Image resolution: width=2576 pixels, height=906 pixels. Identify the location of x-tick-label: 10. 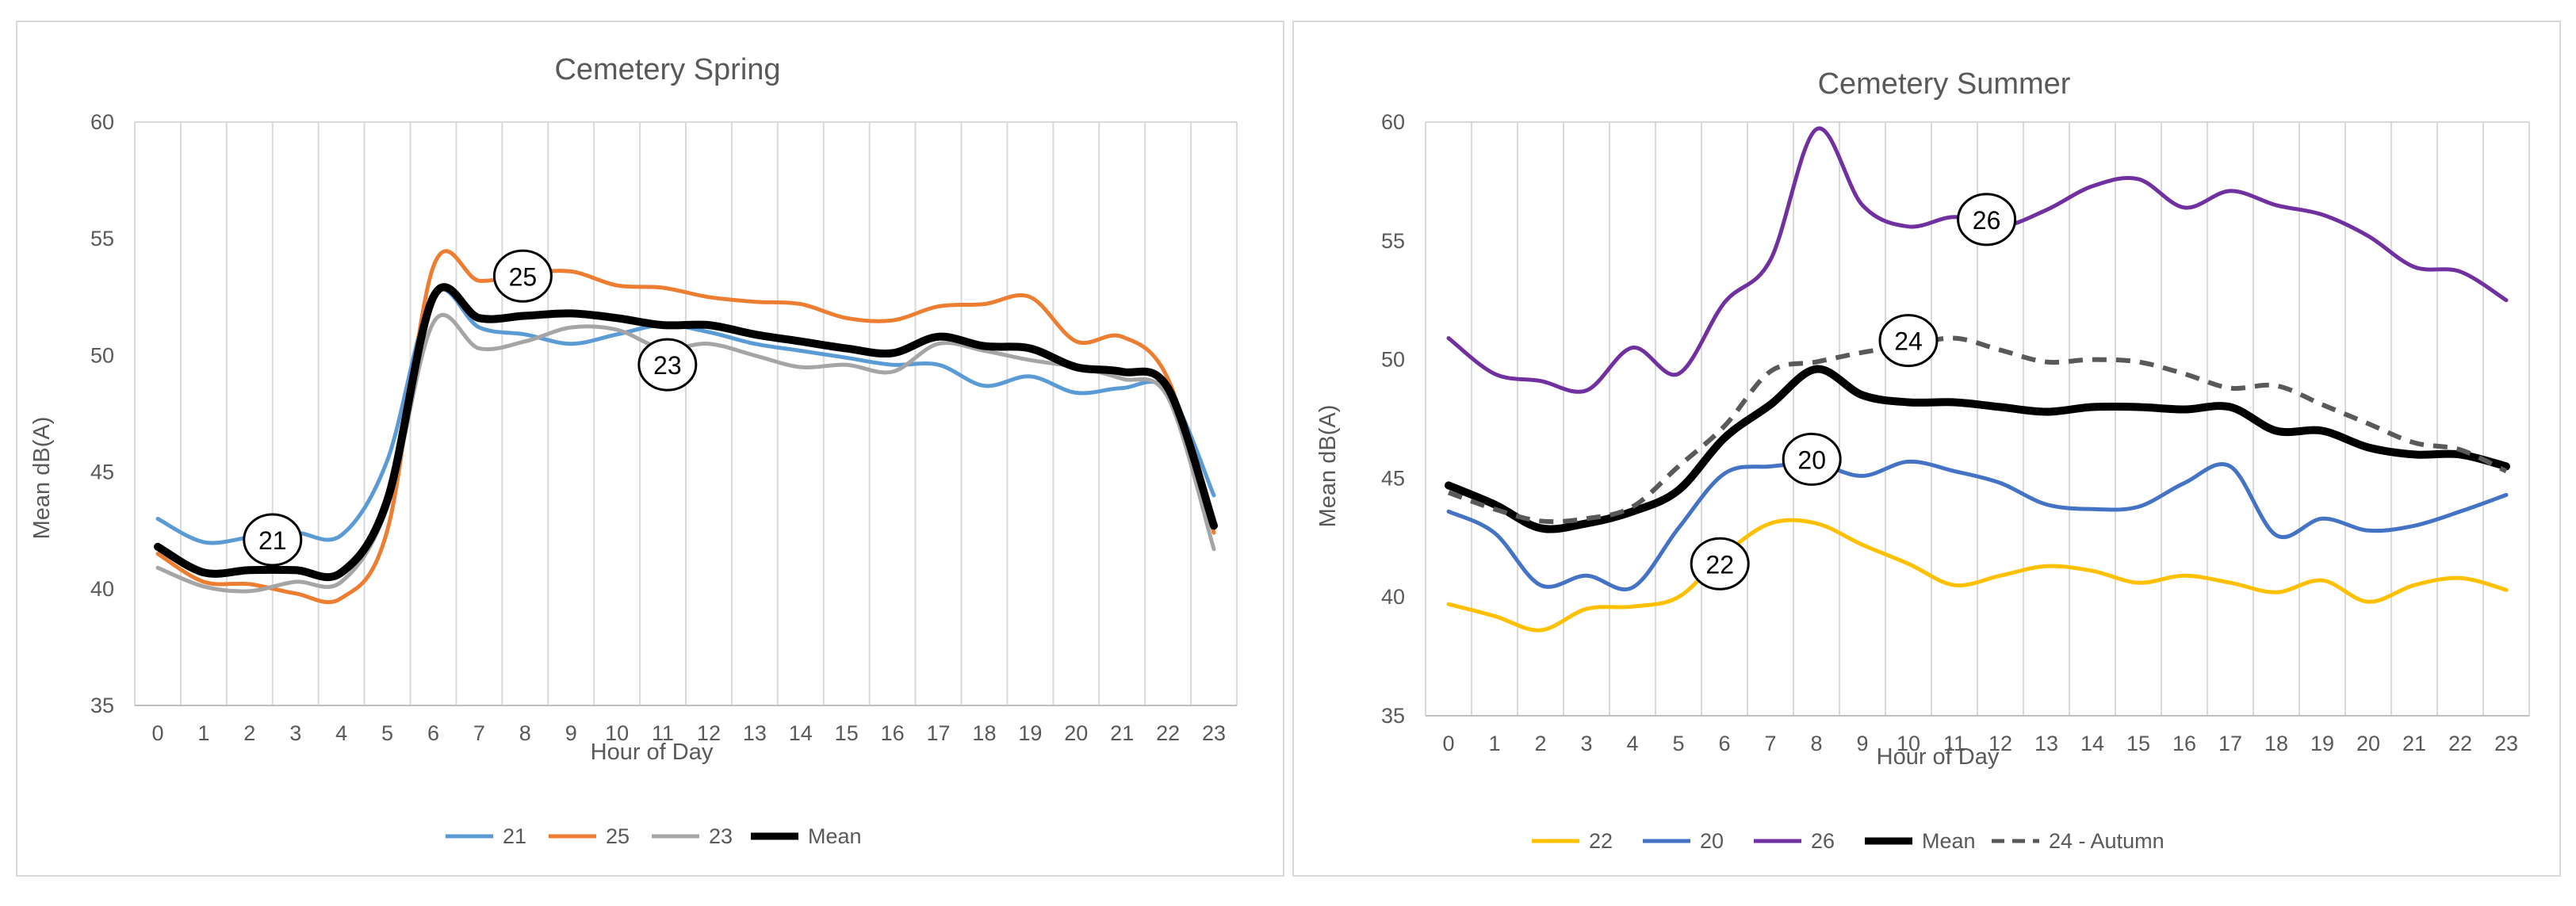
(617, 733).